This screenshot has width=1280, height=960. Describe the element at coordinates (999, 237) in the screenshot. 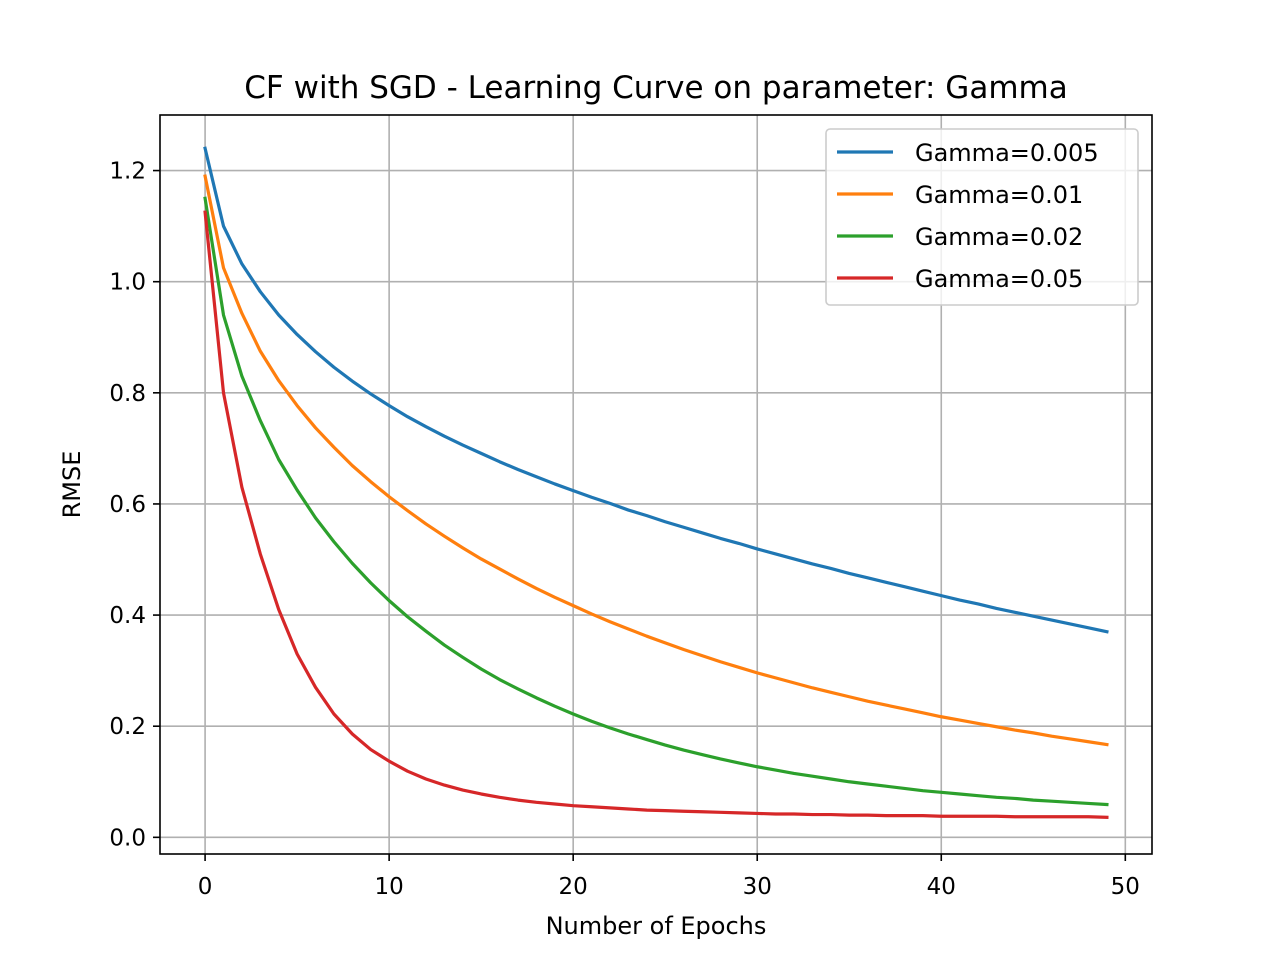

I see `legend-label: Gamma=0.02` at that location.